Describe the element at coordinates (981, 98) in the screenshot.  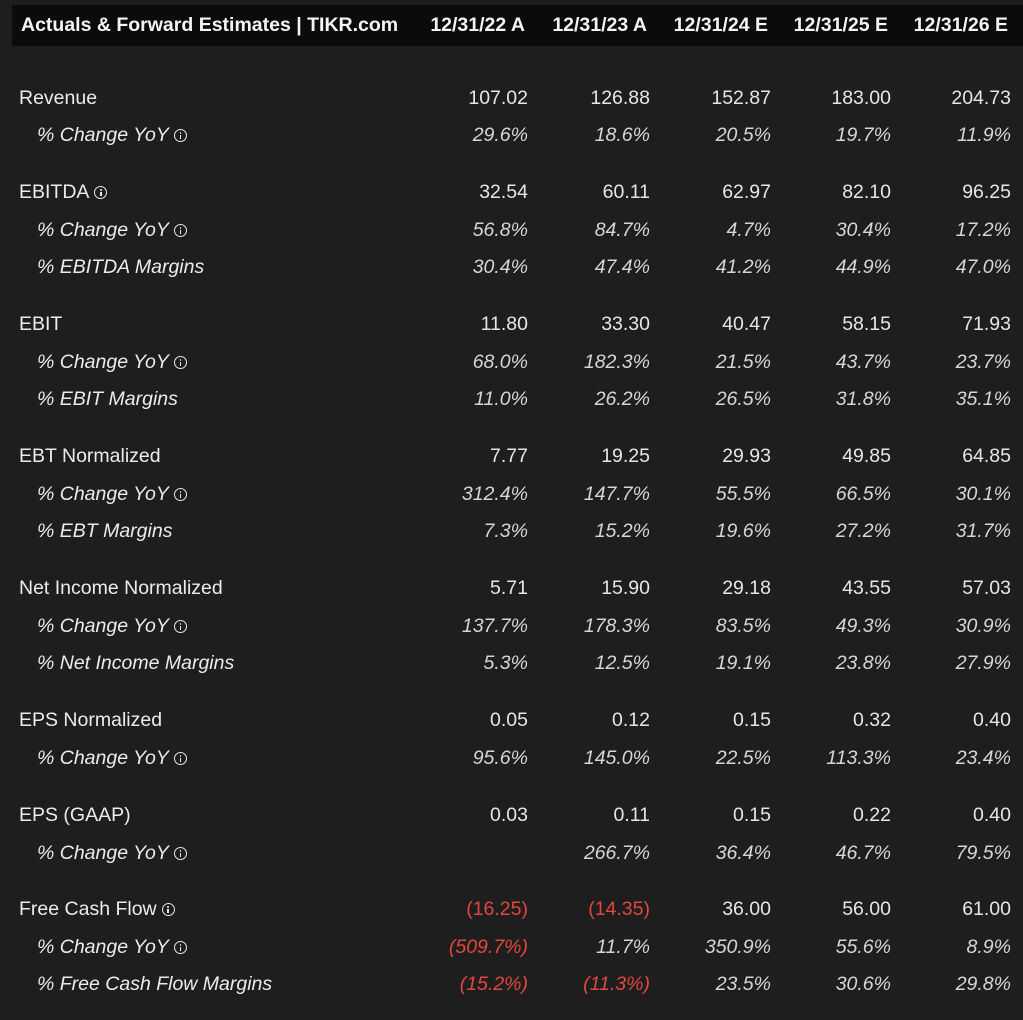
I see `cell-value: 204.73` at that location.